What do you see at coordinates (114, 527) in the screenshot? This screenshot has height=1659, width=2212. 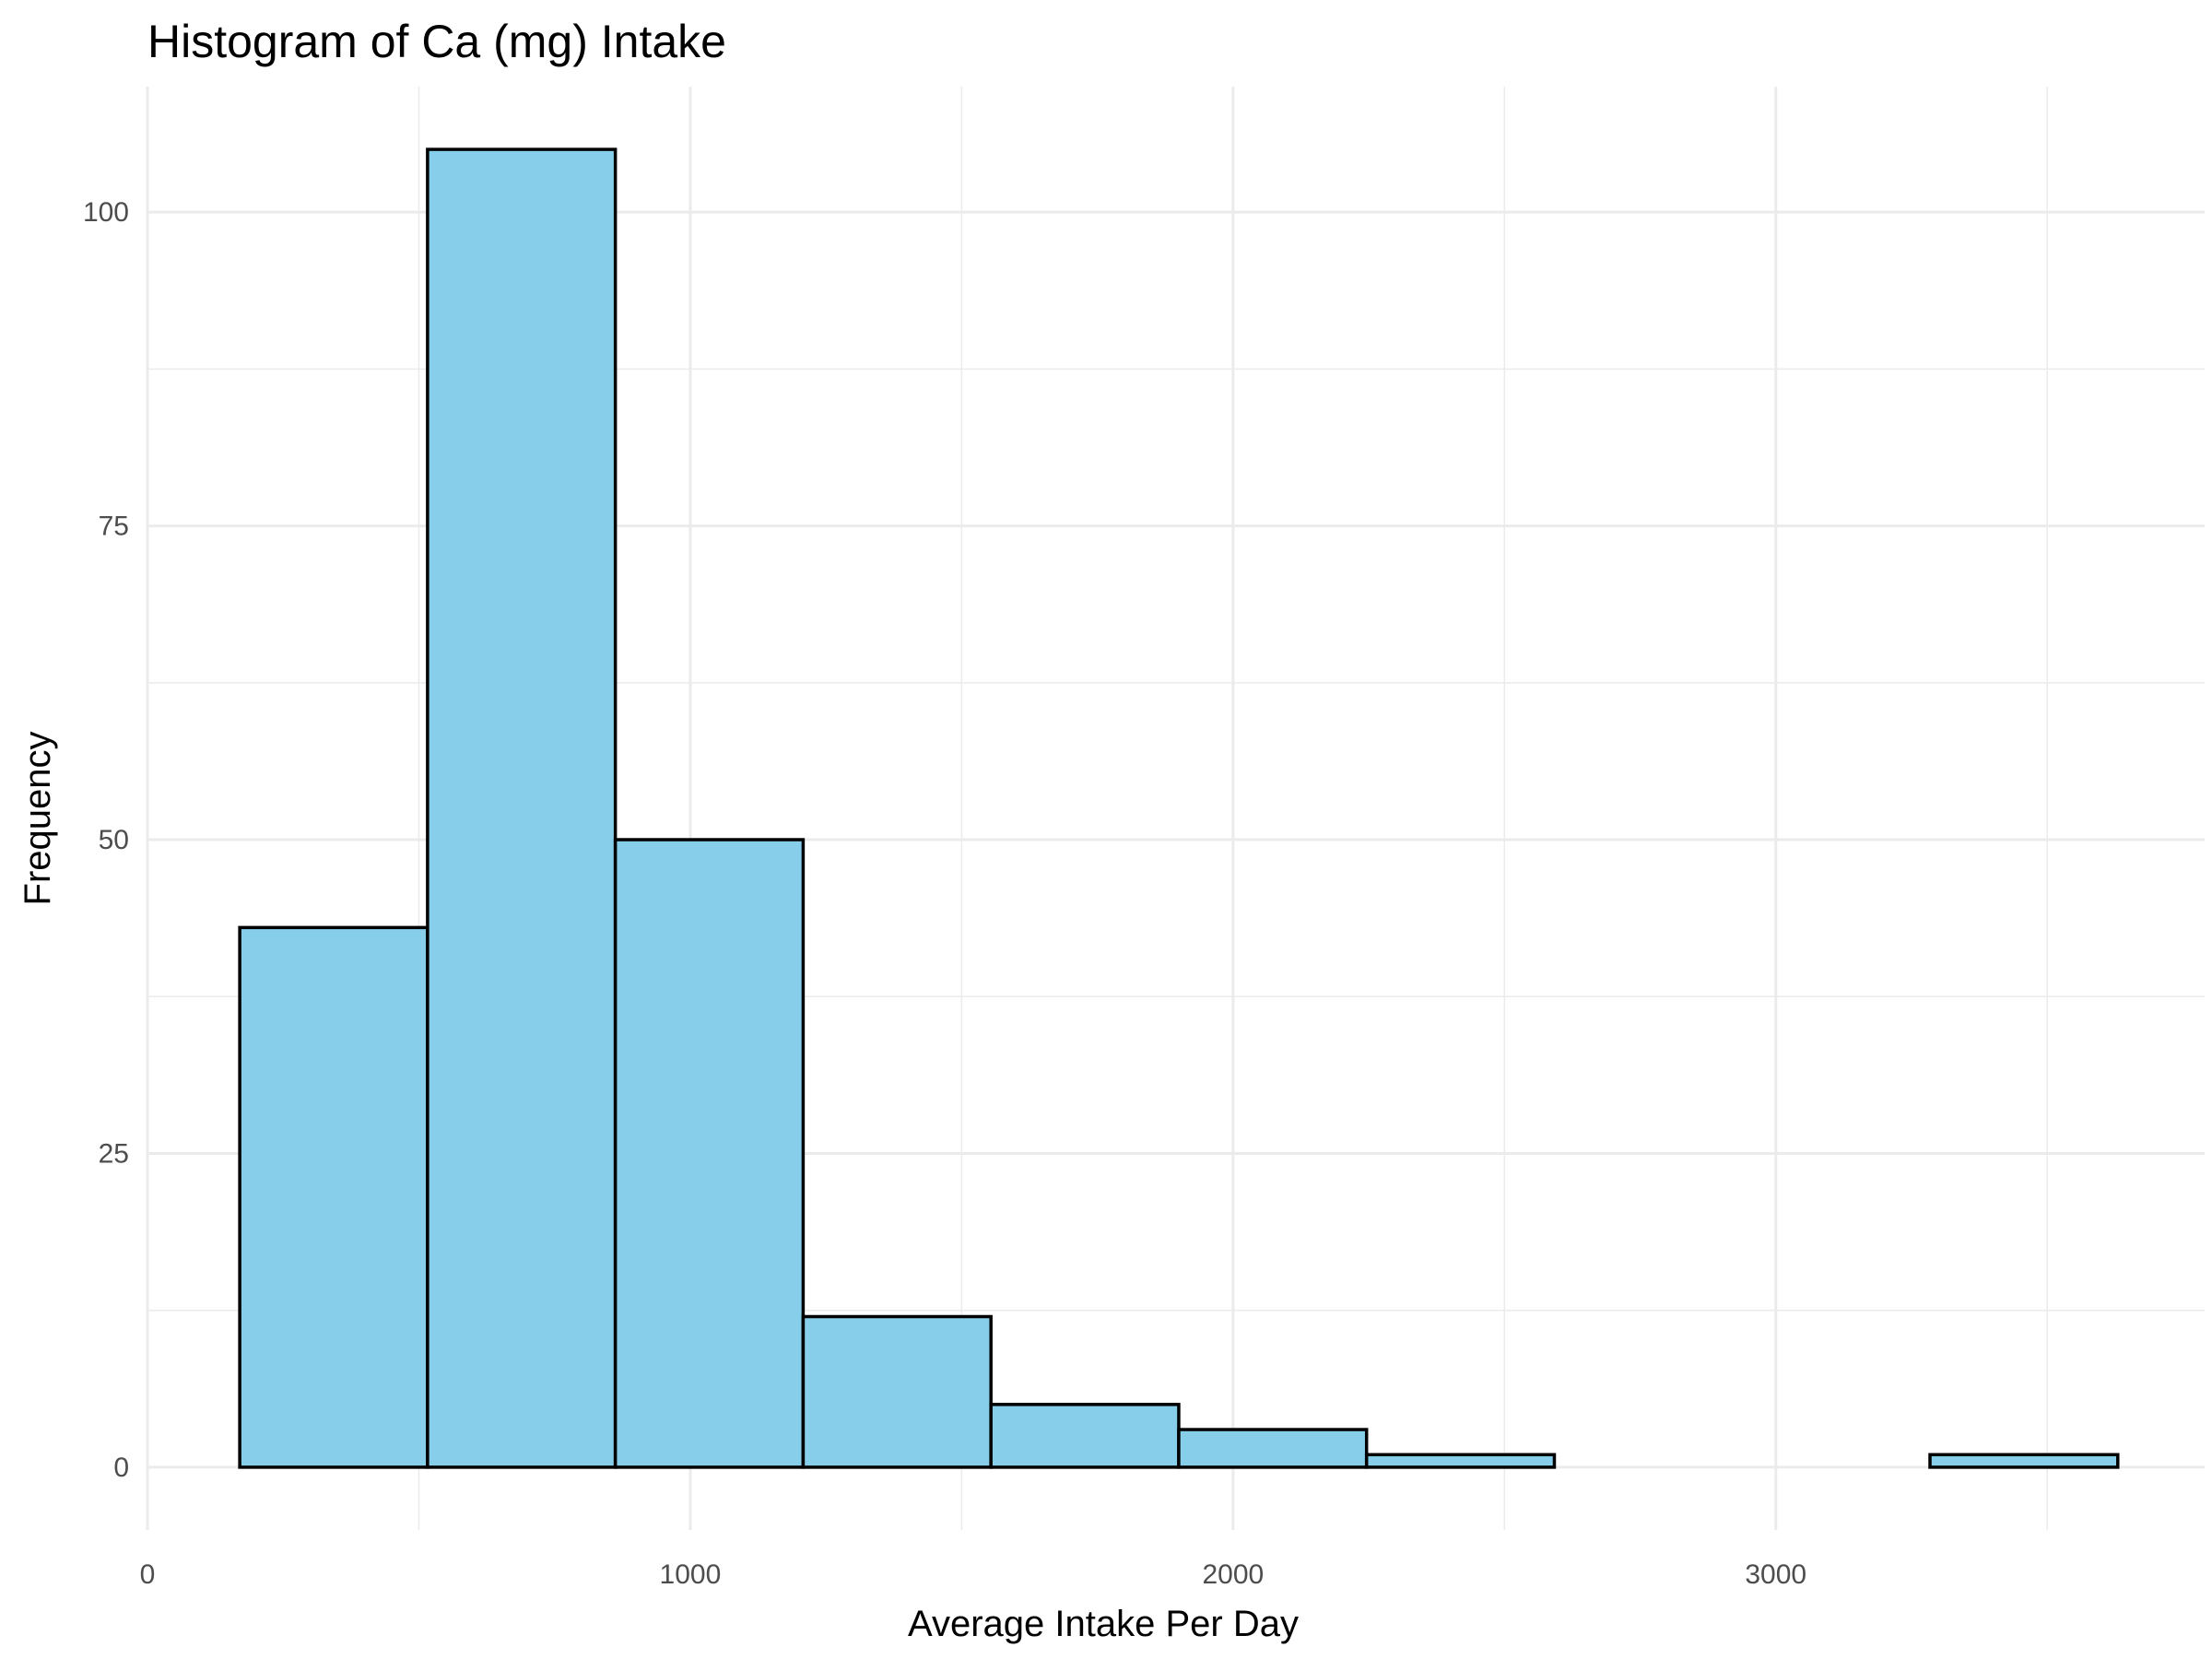 I see `y-tick-label: 75` at bounding box center [114, 527].